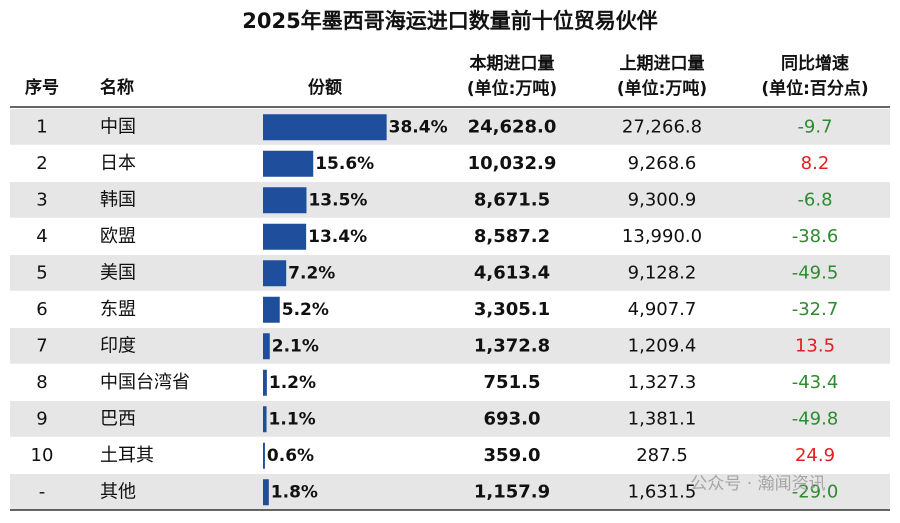  What do you see at coordinates (512, 63) in the screenshot?
I see `header-current: 本期进口量` at bounding box center [512, 63].